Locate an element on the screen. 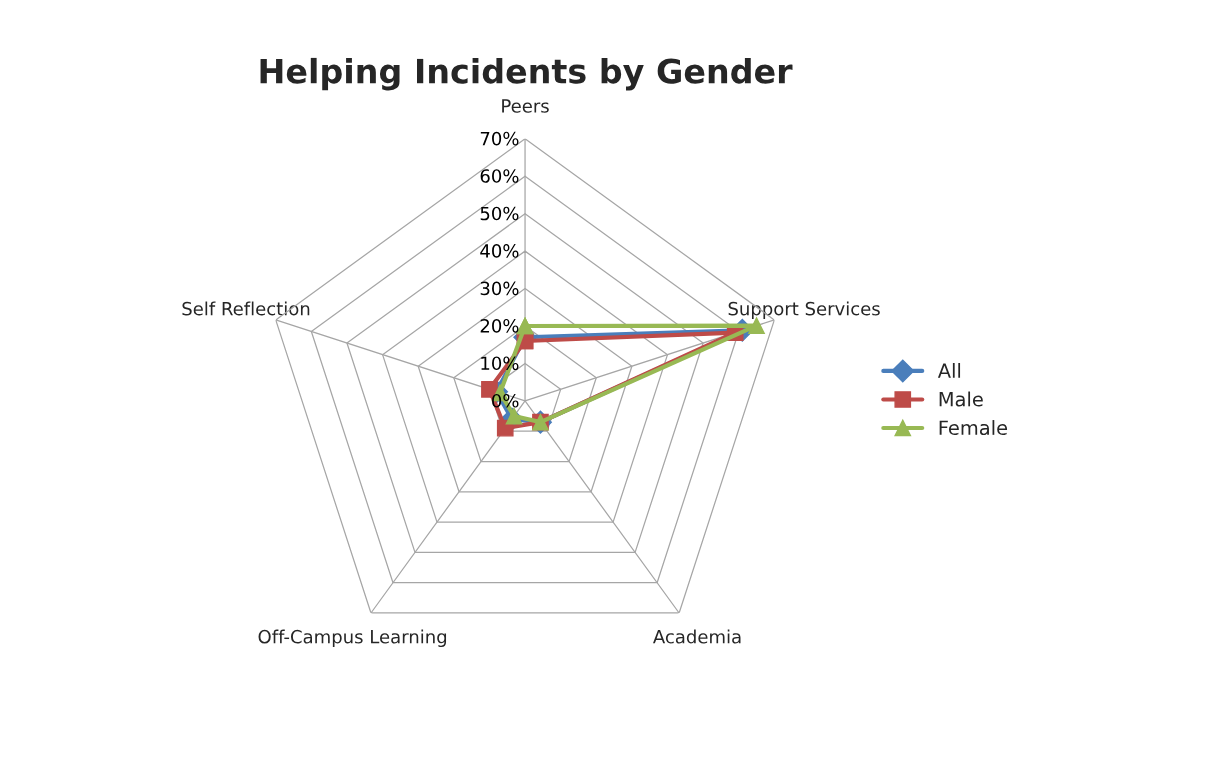 This screenshot has height=771, width=1207. y-tick-label: 0% is located at coordinates (505, 400).